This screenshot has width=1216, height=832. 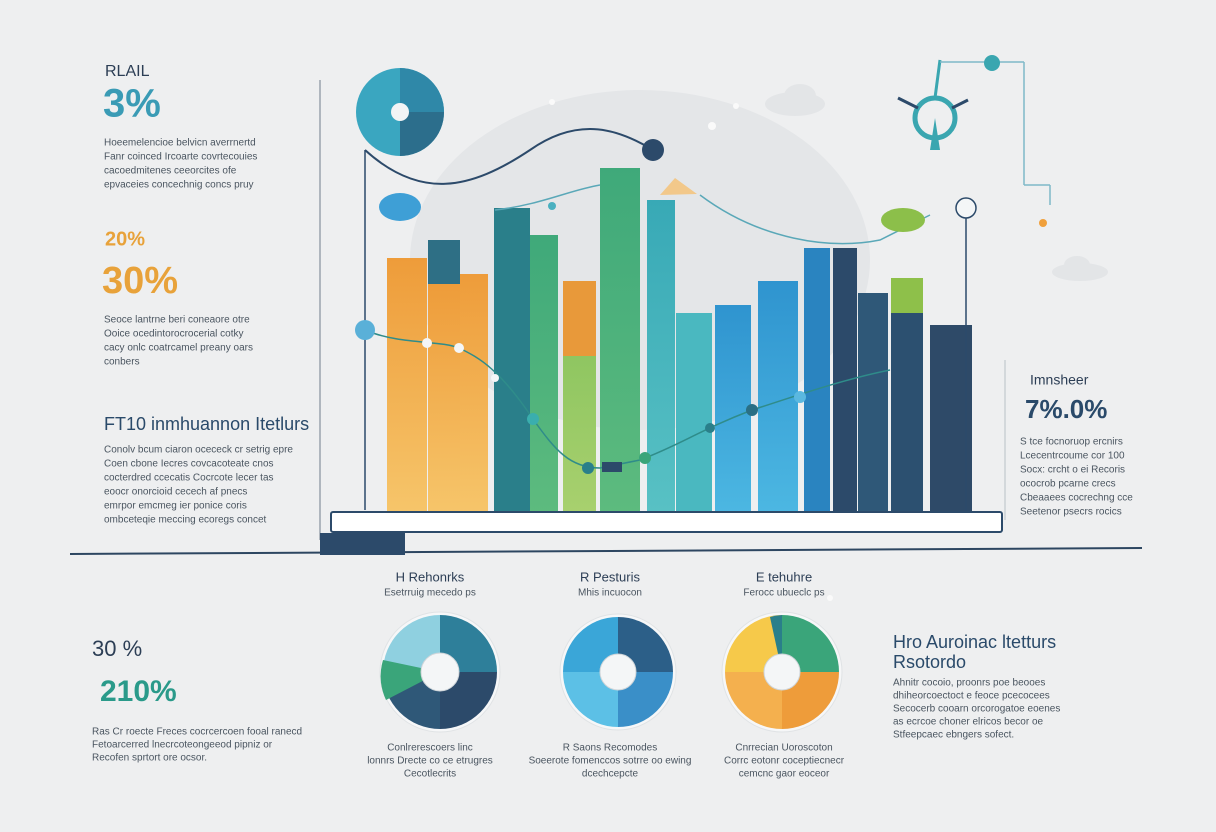 I want to click on pie-subtitle: Mhis incuocon, so click(x=610, y=593).